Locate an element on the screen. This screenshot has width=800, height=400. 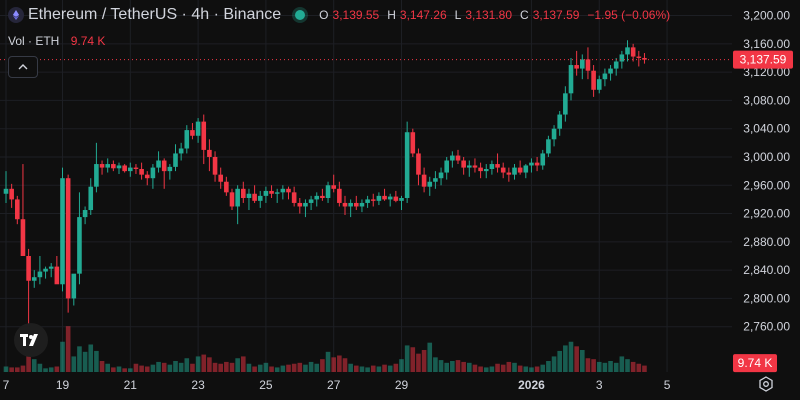
time-tick-label: 3 is located at coordinates (599, 385).